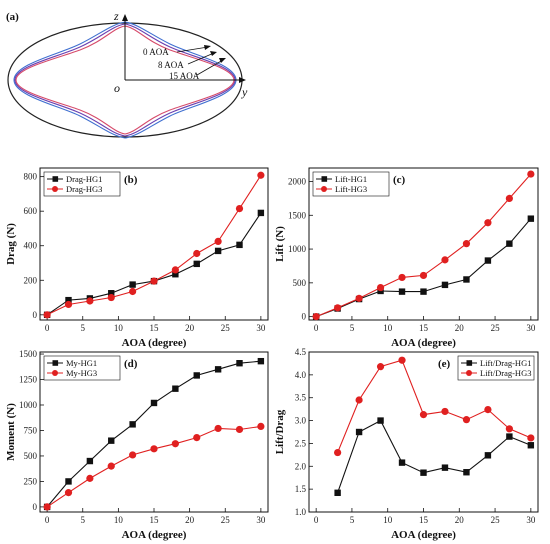 Image resolution: width=550 pixels, height=544 pixels. Describe the element at coordinates (31, 280) in the screenshot. I see `y-tick-label: 200` at that location.